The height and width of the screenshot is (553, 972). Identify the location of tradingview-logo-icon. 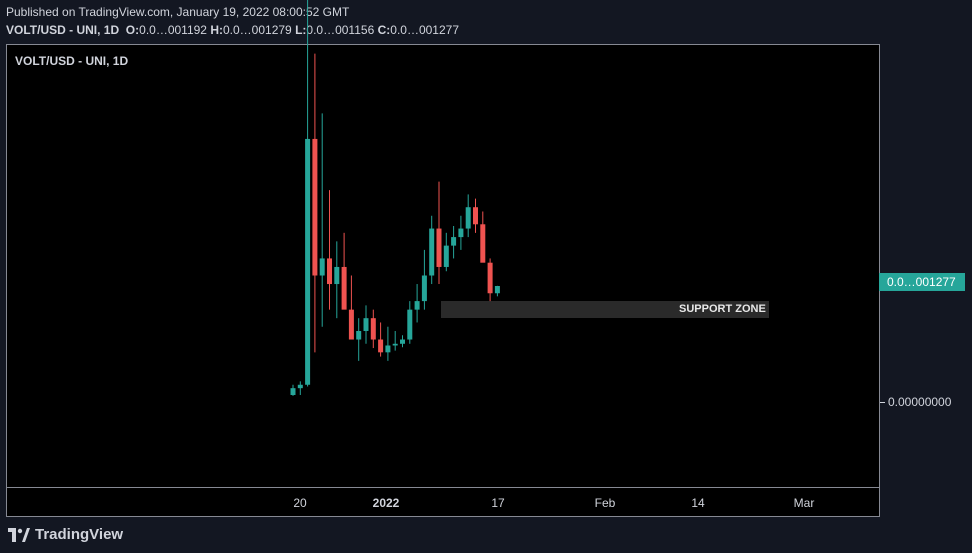
(19, 534).